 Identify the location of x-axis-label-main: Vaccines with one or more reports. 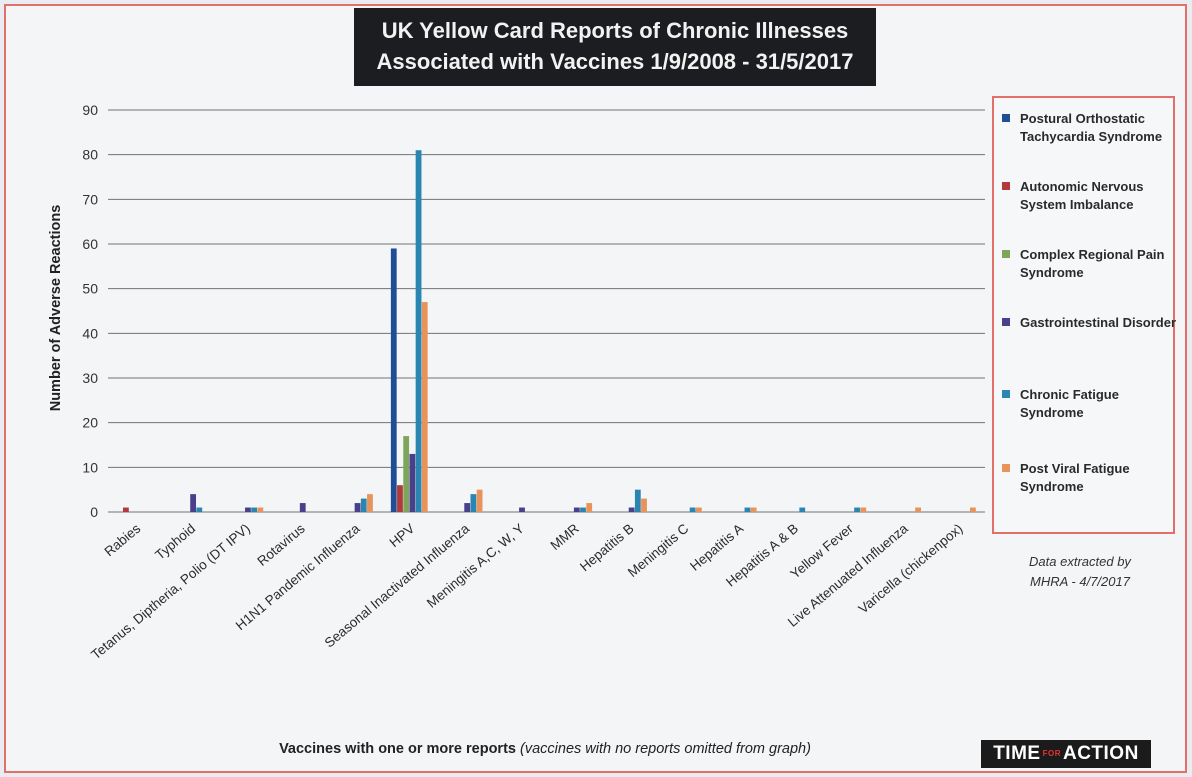
(397, 749).